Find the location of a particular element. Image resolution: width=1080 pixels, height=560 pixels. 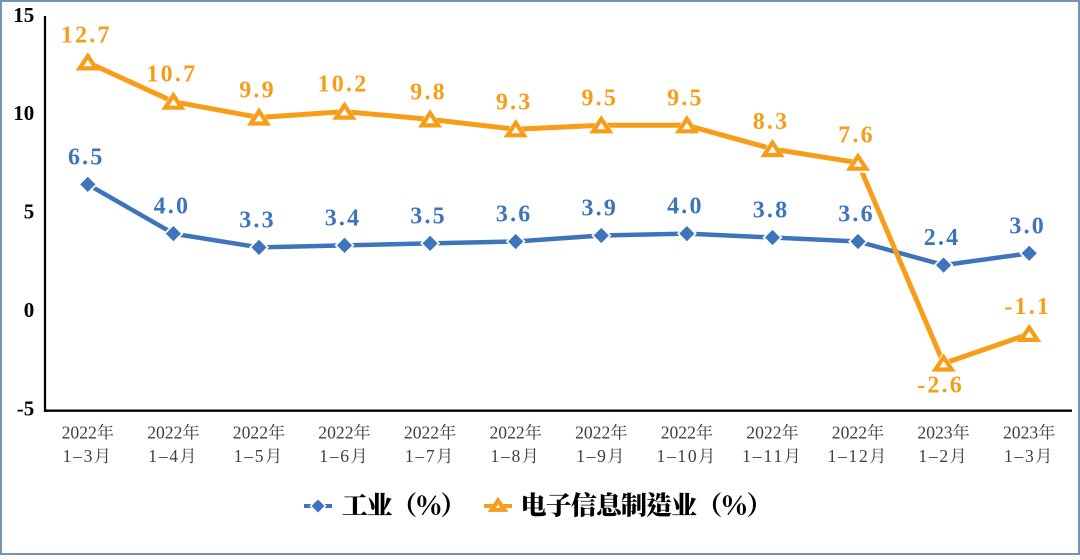

svg-text: 15 is located at coordinates (23, 15).